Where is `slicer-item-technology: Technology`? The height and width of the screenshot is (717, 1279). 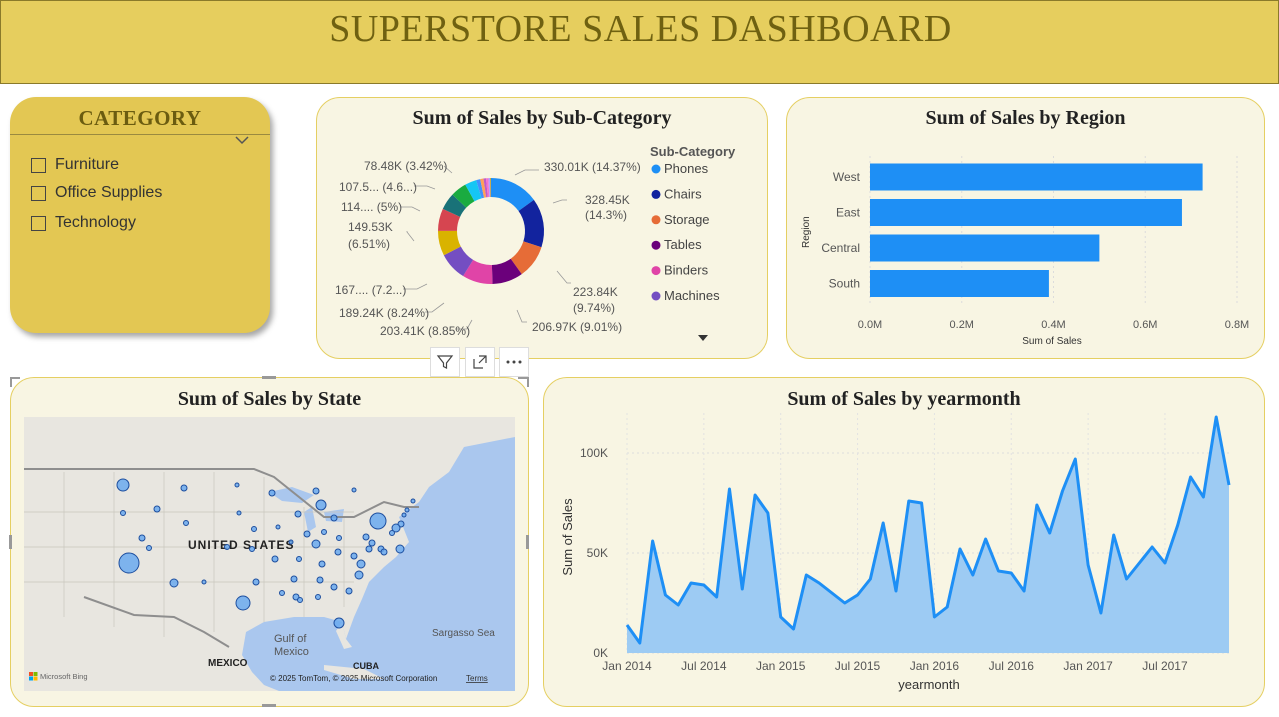
slicer-item-technology: Technology is located at coordinates (83, 223).